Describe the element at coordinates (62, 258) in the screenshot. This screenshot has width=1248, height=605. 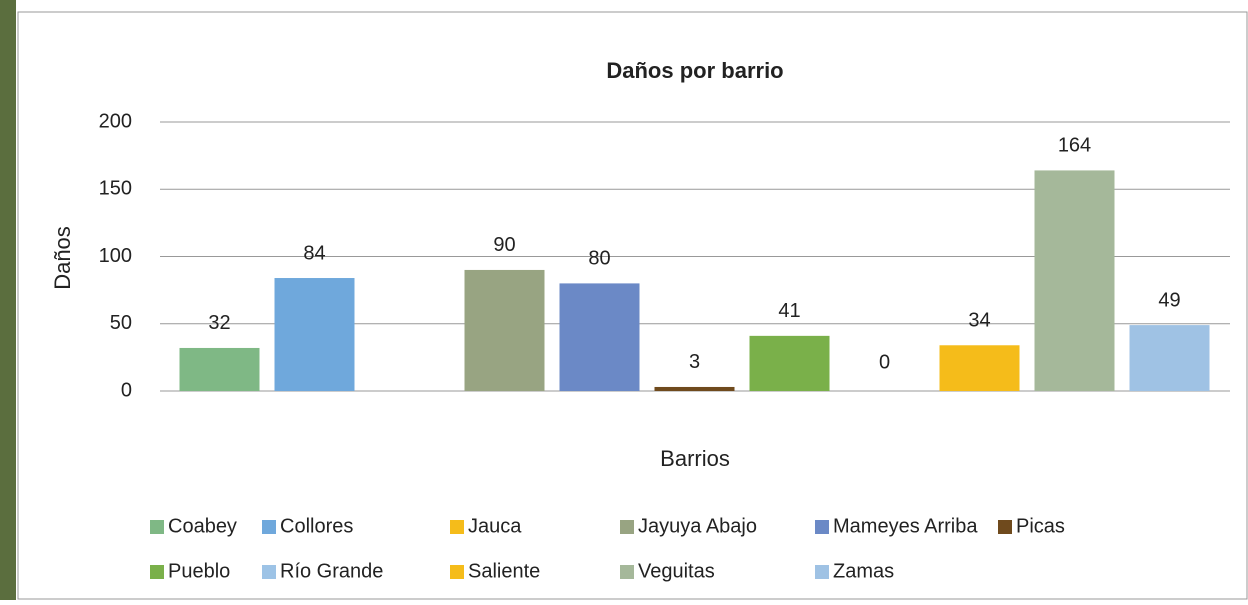
I see `y-axis-label: Daños` at that location.